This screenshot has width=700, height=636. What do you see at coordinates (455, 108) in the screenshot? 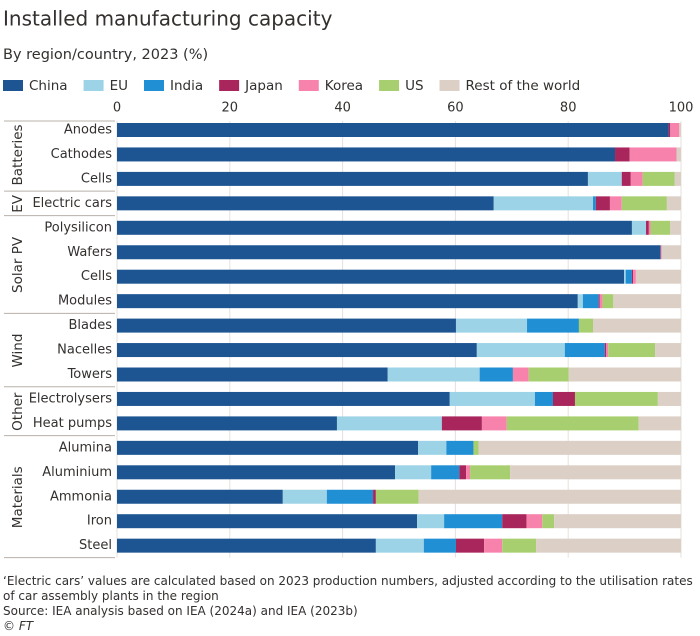
I see `x-tick-label: 60` at bounding box center [455, 108].